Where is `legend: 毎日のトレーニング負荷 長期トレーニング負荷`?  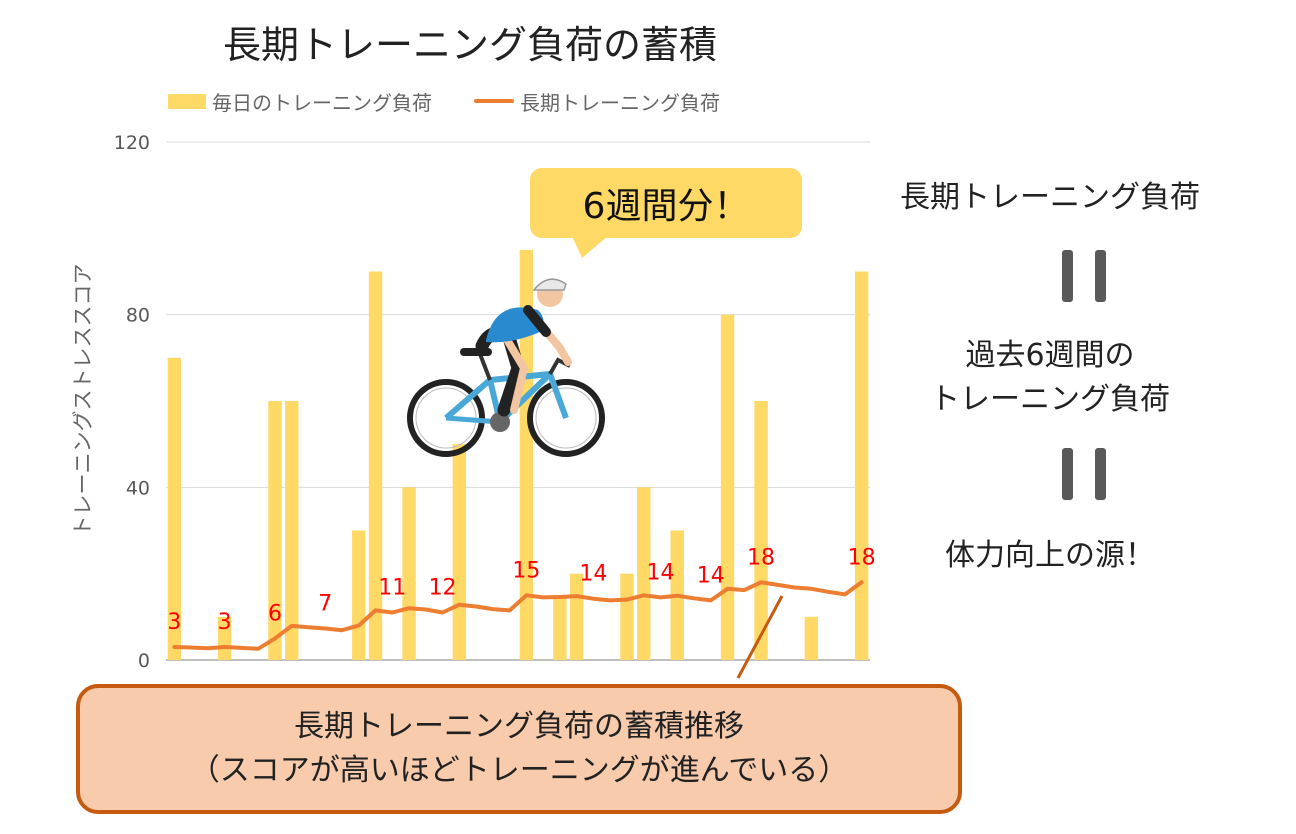
legend: 毎日のトレーニング負荷 長期トレーニング負荷 is located at coordinates (465, 101).